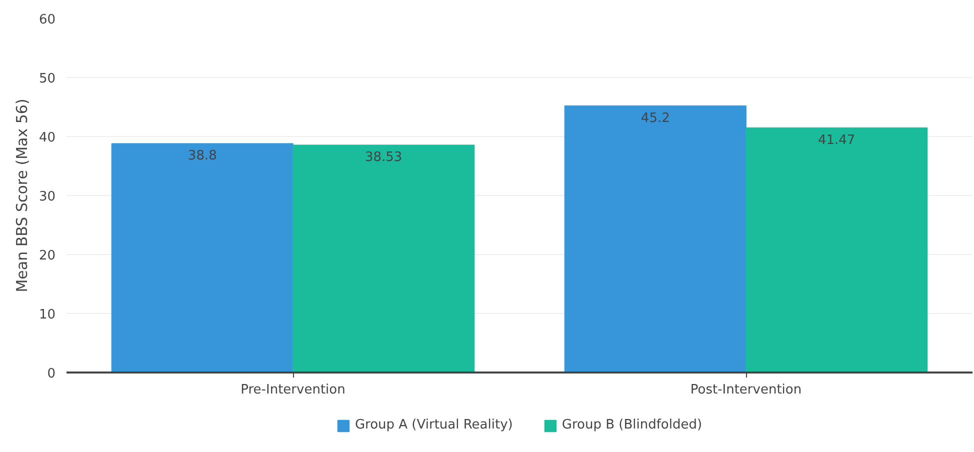 Image resolution: width=974 pixels, height=452 pixels. I want to click on y-axis-title: Mean BBS Score (Max 56), so click(21, 195).